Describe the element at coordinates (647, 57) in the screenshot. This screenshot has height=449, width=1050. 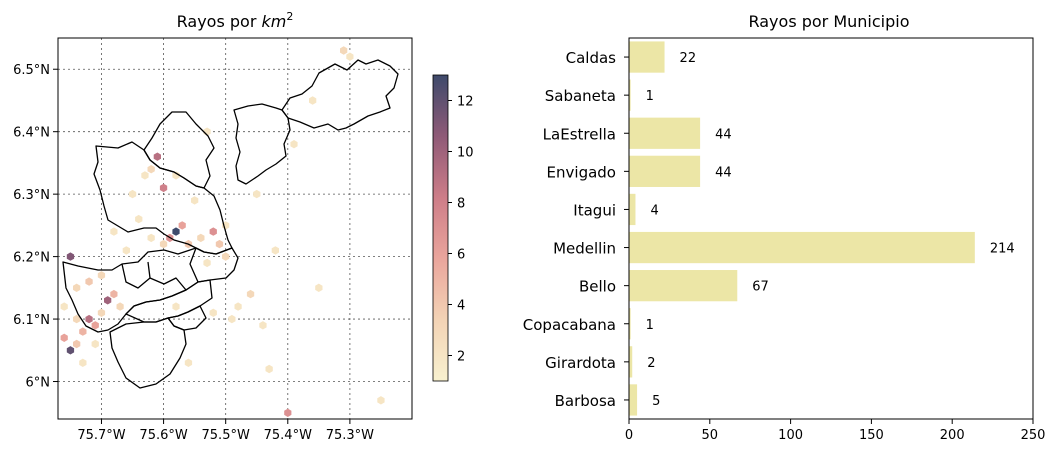
I see `bar-caldas` at that location.